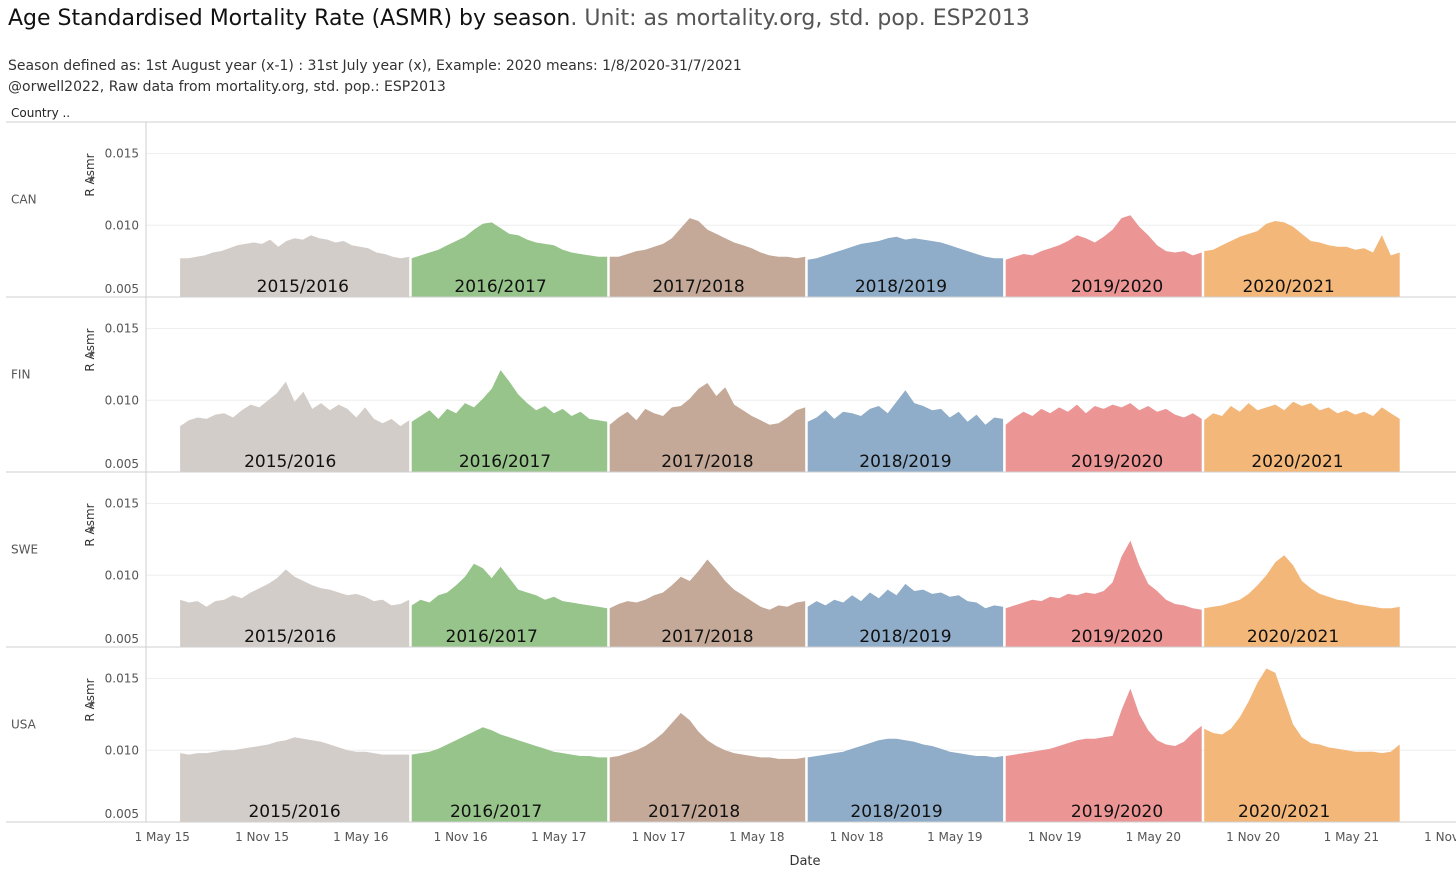 This screenshot has width=1456, height=884. What do you see at coordinates (905, 615) in the screenshot?
I see `area-swe-2018-2019` at bounding box center [905, 615].